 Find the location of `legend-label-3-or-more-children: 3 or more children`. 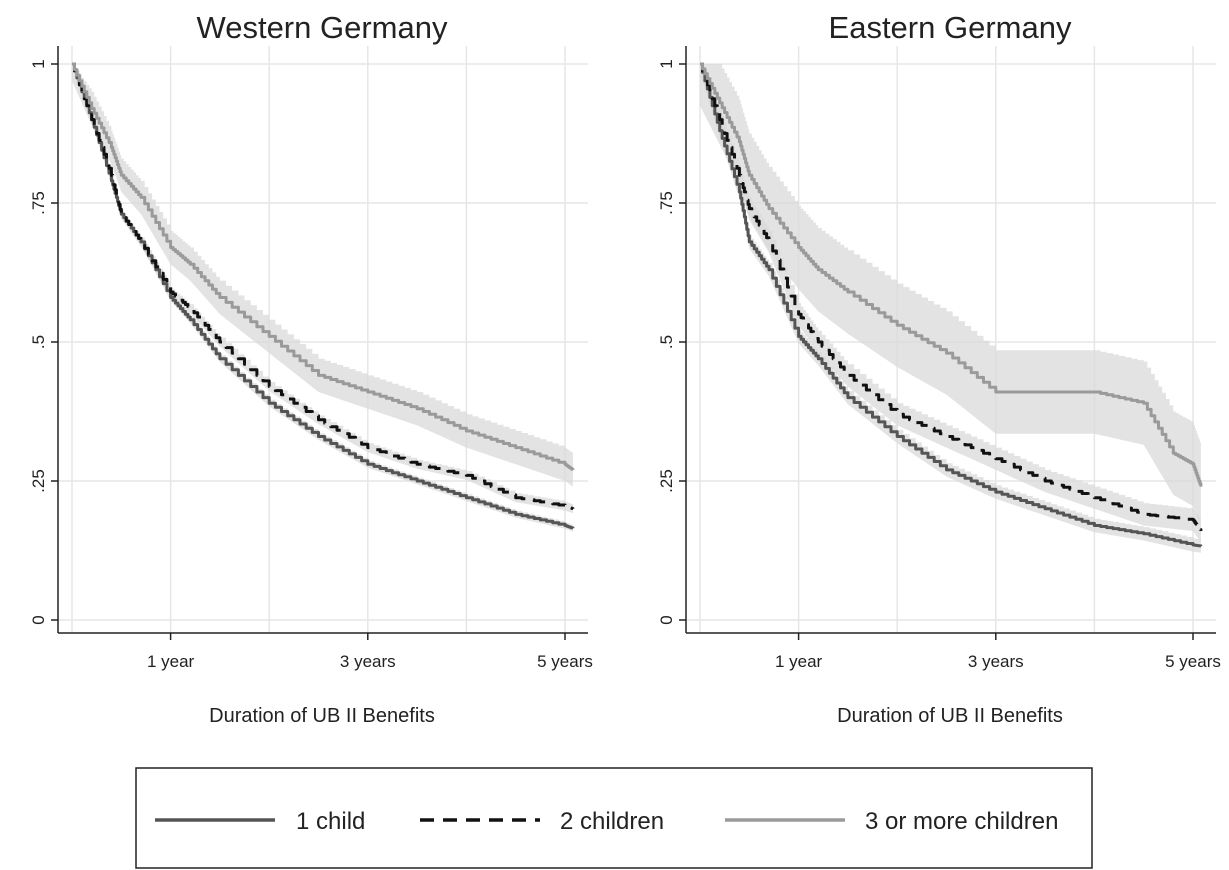

legend-label-3-or-more-children: 3 or more children is located at coordinates (961, 821).